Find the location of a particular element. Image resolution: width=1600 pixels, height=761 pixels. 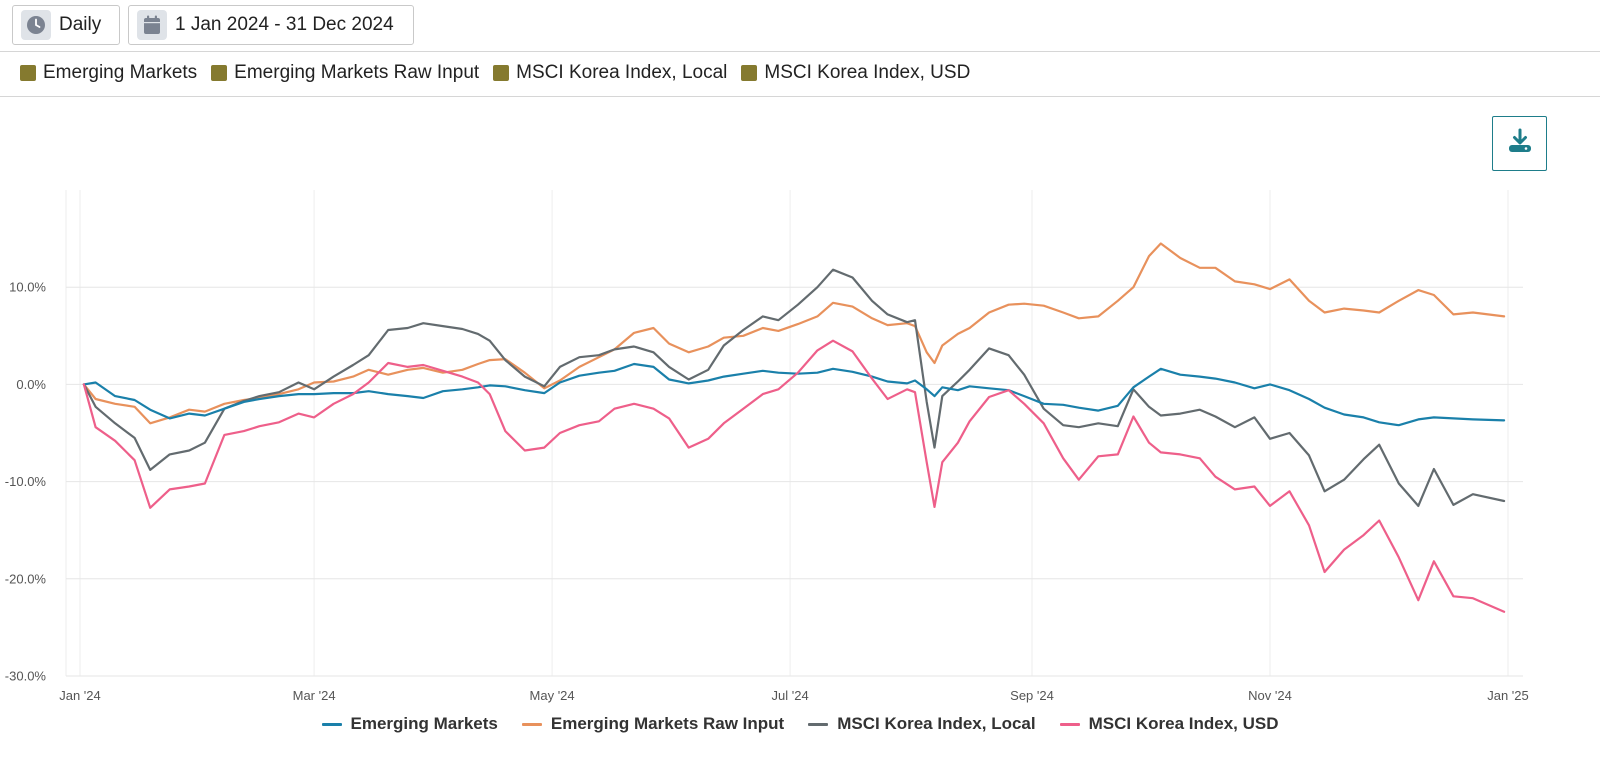

y-tick-label: -30.0% is located at coordinates (26, 676).